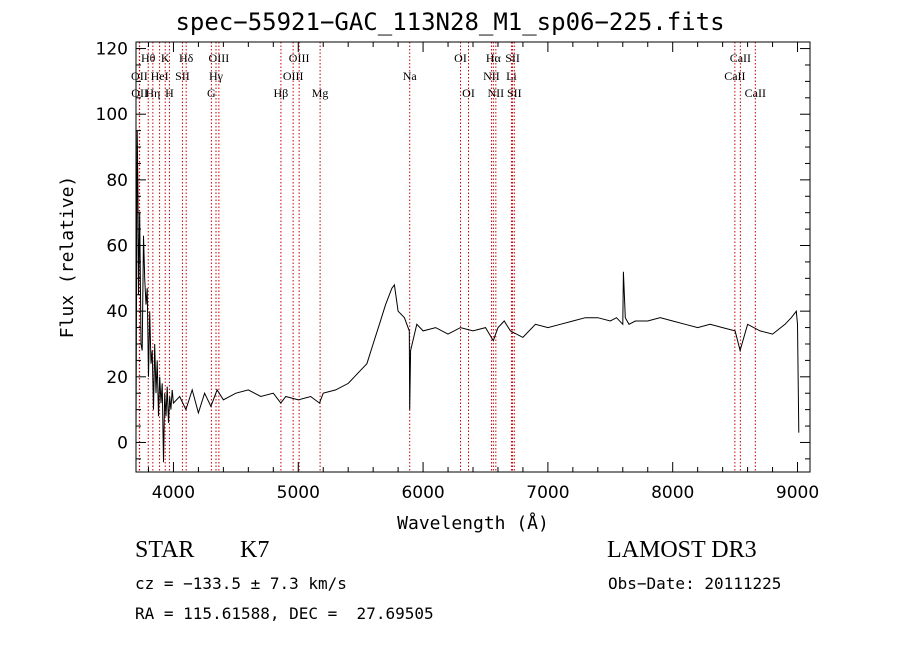 Image resolution: width=900 pixels, height=649 pixels. What do you see at coordinates (148, 58) in the screenshot?
I see `spectral-line-label: Hθ` at bounding box center [148, 58].